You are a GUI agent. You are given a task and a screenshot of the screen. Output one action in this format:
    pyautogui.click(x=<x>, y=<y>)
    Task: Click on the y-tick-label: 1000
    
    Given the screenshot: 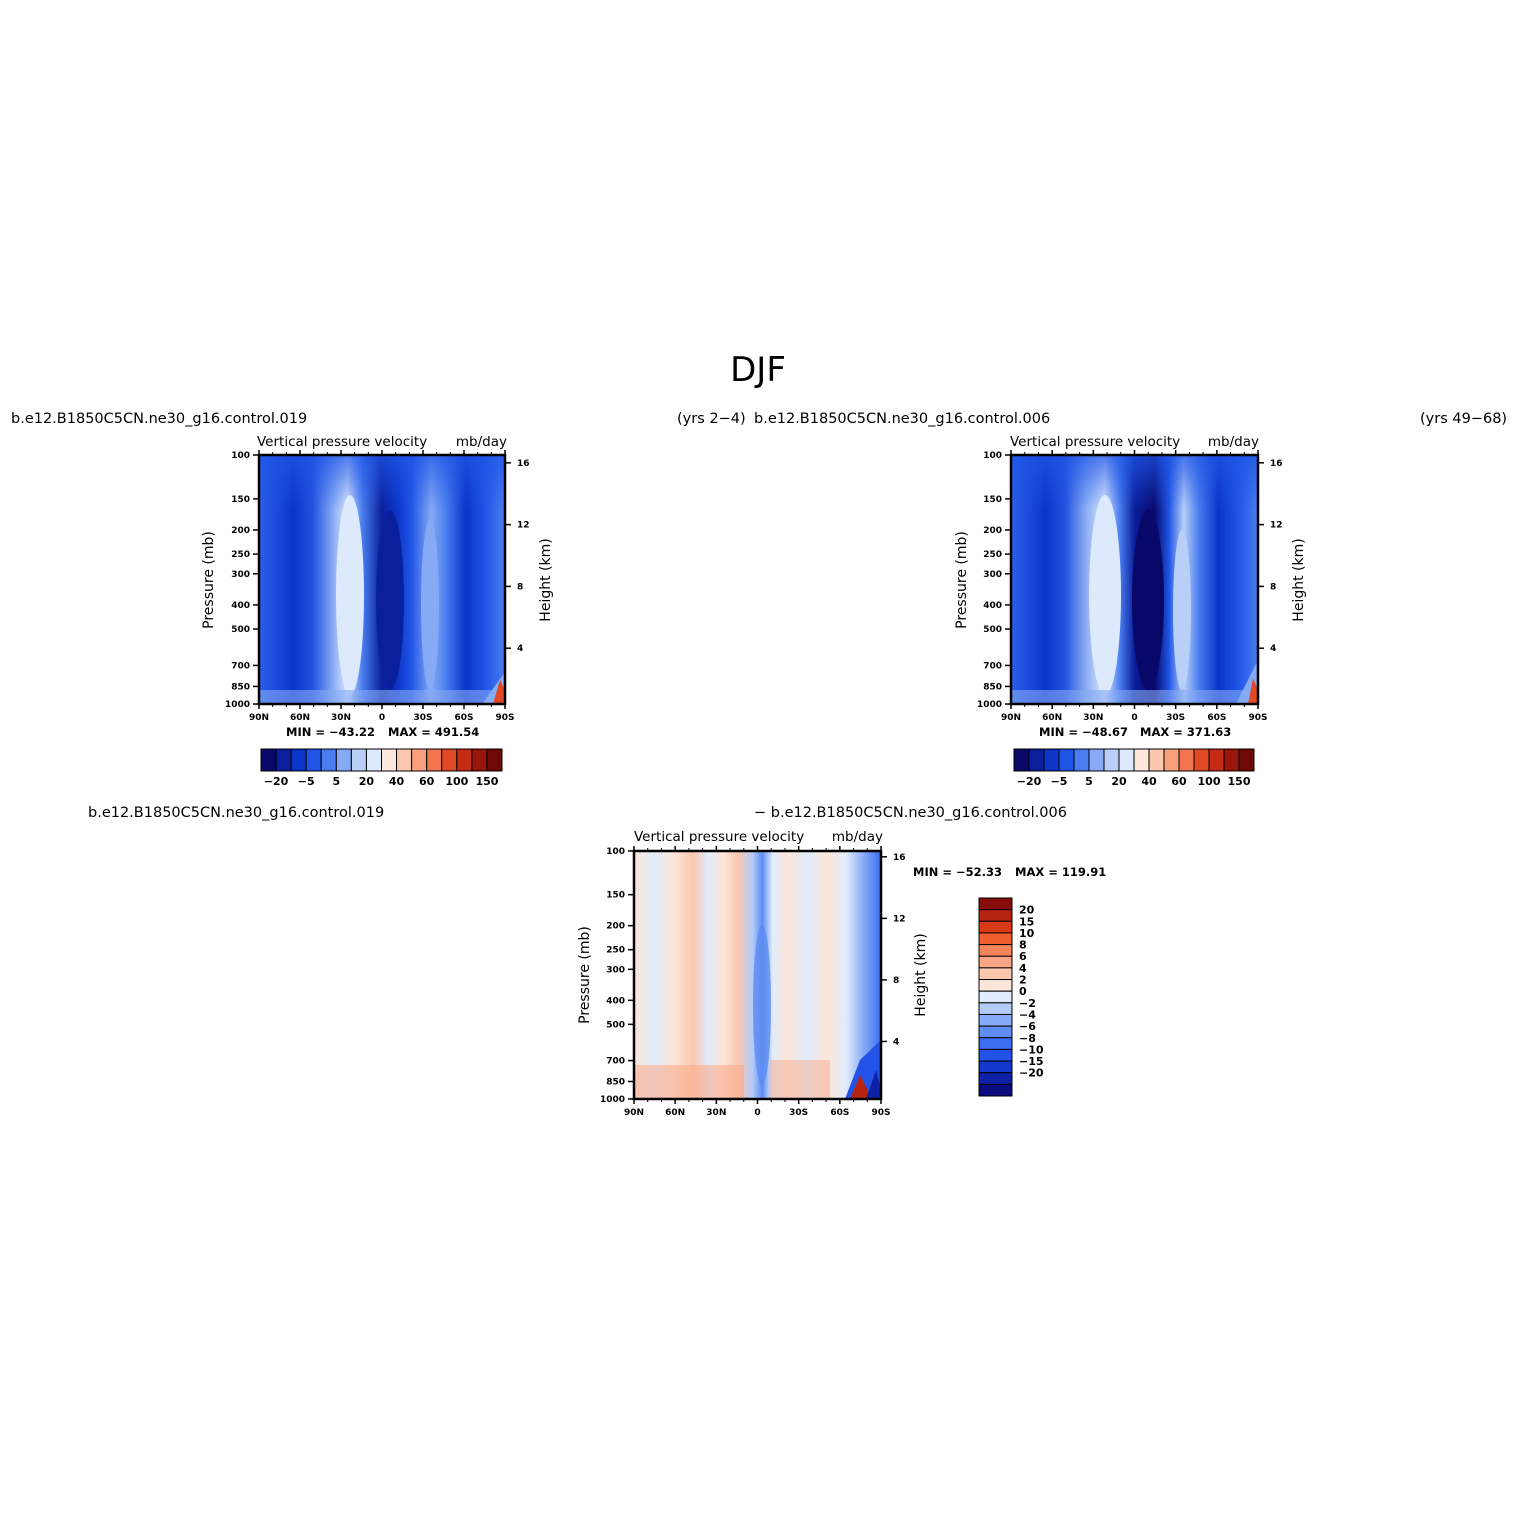 What is the action you would take?
    pyautogui.click(x=989, y=705)
    